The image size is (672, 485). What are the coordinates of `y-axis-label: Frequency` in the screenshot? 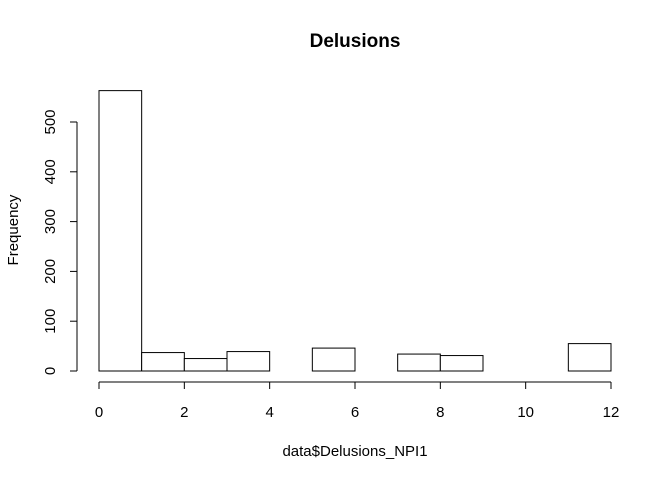 It's located at (13, 229).